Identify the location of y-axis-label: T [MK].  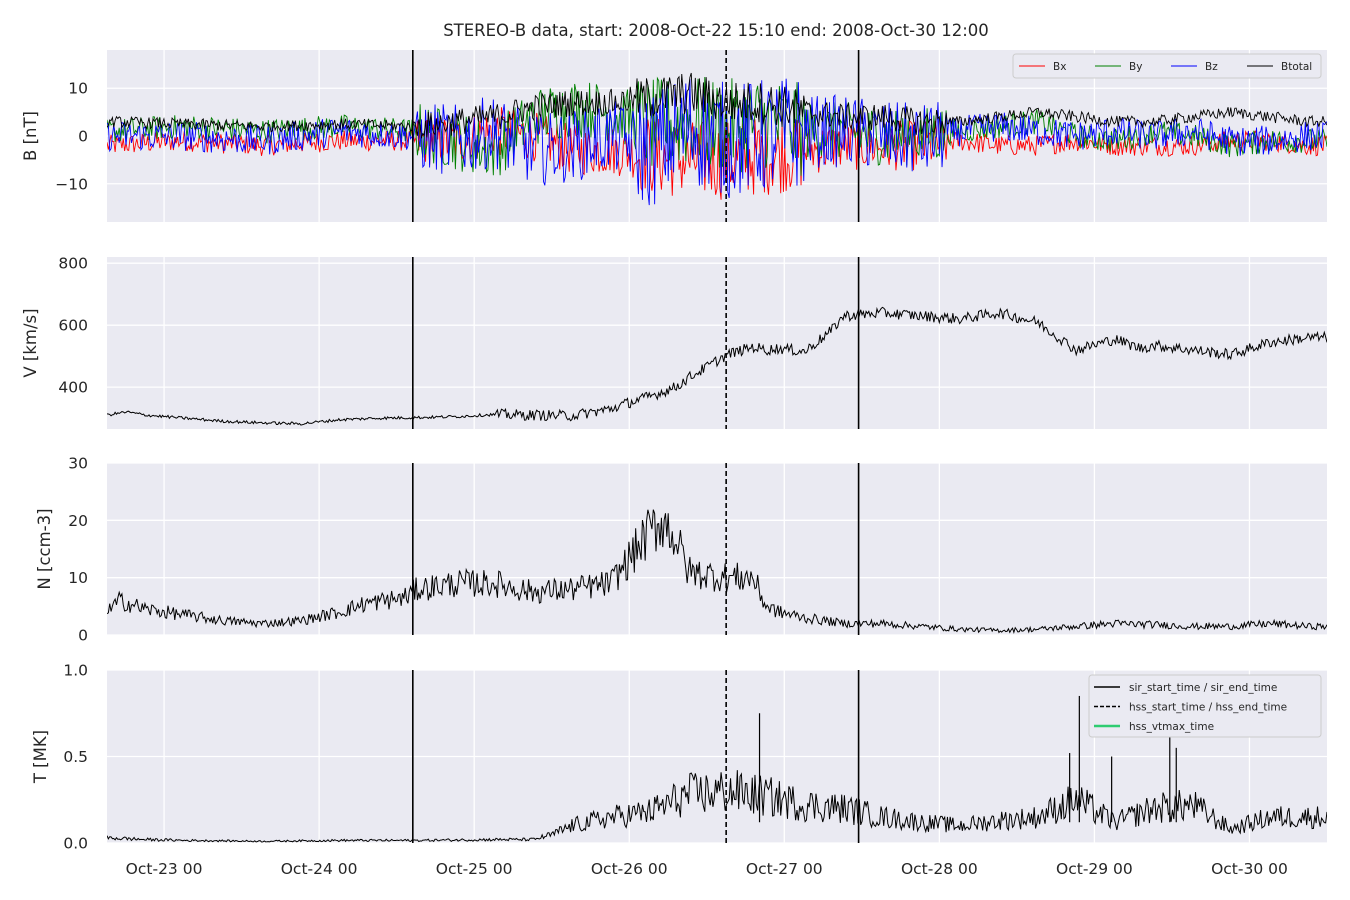
(40, 757).